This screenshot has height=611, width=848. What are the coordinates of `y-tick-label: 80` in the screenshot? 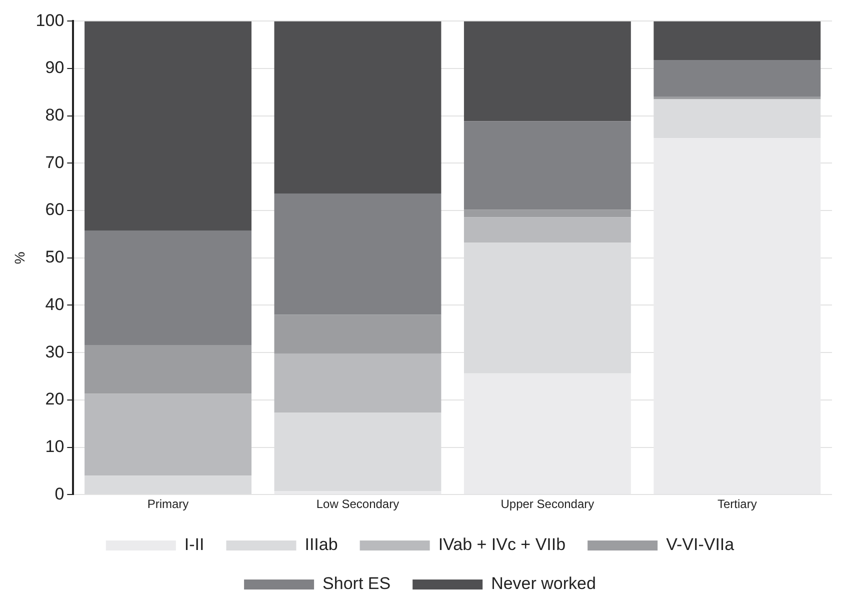 It's located at (54, 115).